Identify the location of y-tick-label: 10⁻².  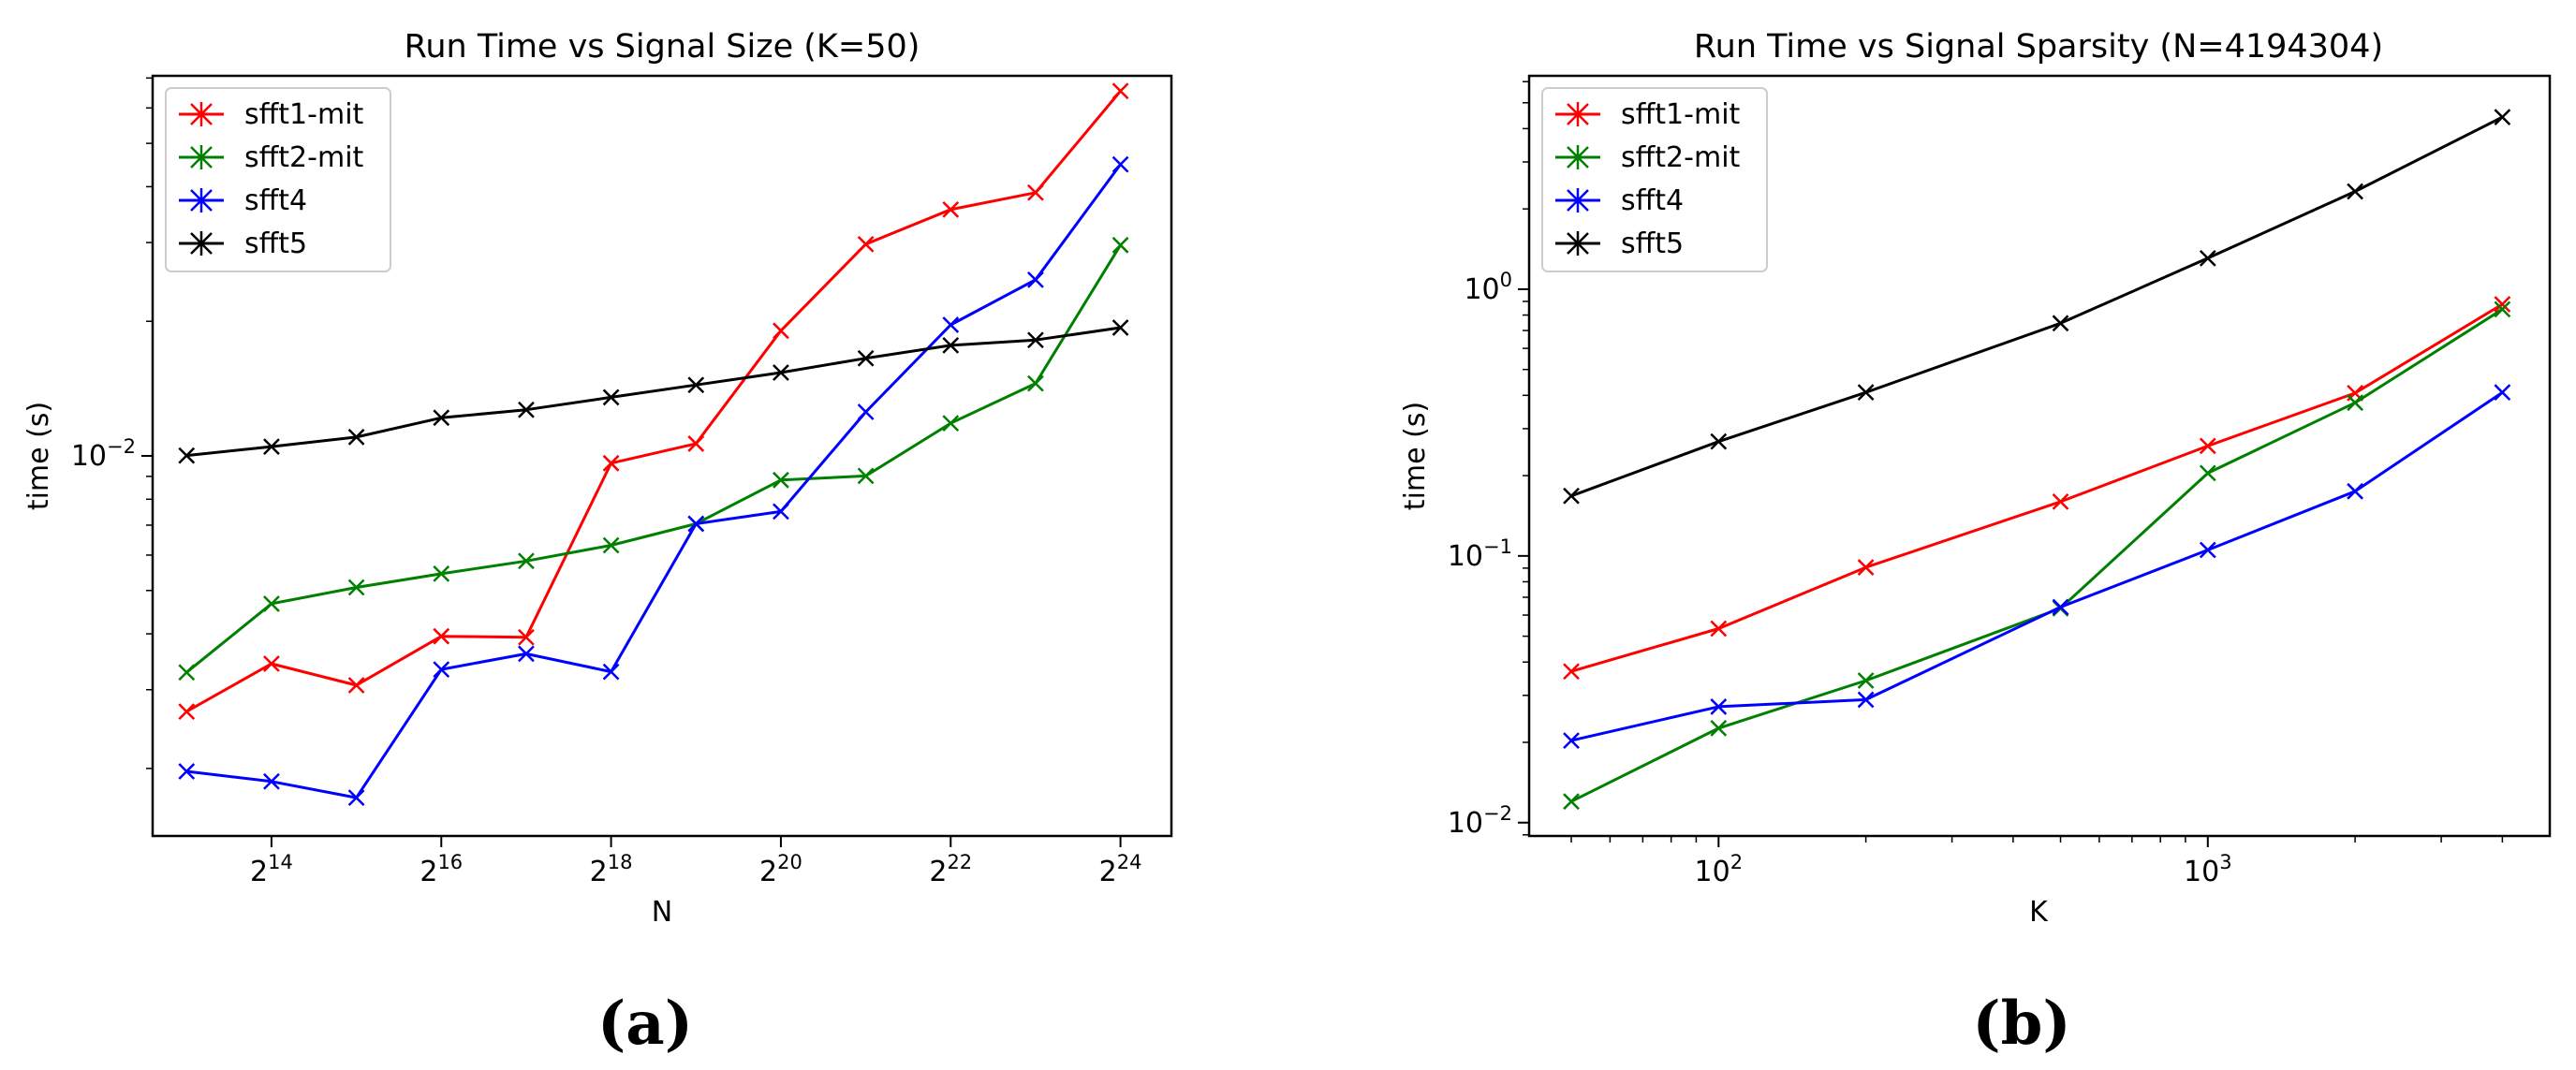
(1480, 821).